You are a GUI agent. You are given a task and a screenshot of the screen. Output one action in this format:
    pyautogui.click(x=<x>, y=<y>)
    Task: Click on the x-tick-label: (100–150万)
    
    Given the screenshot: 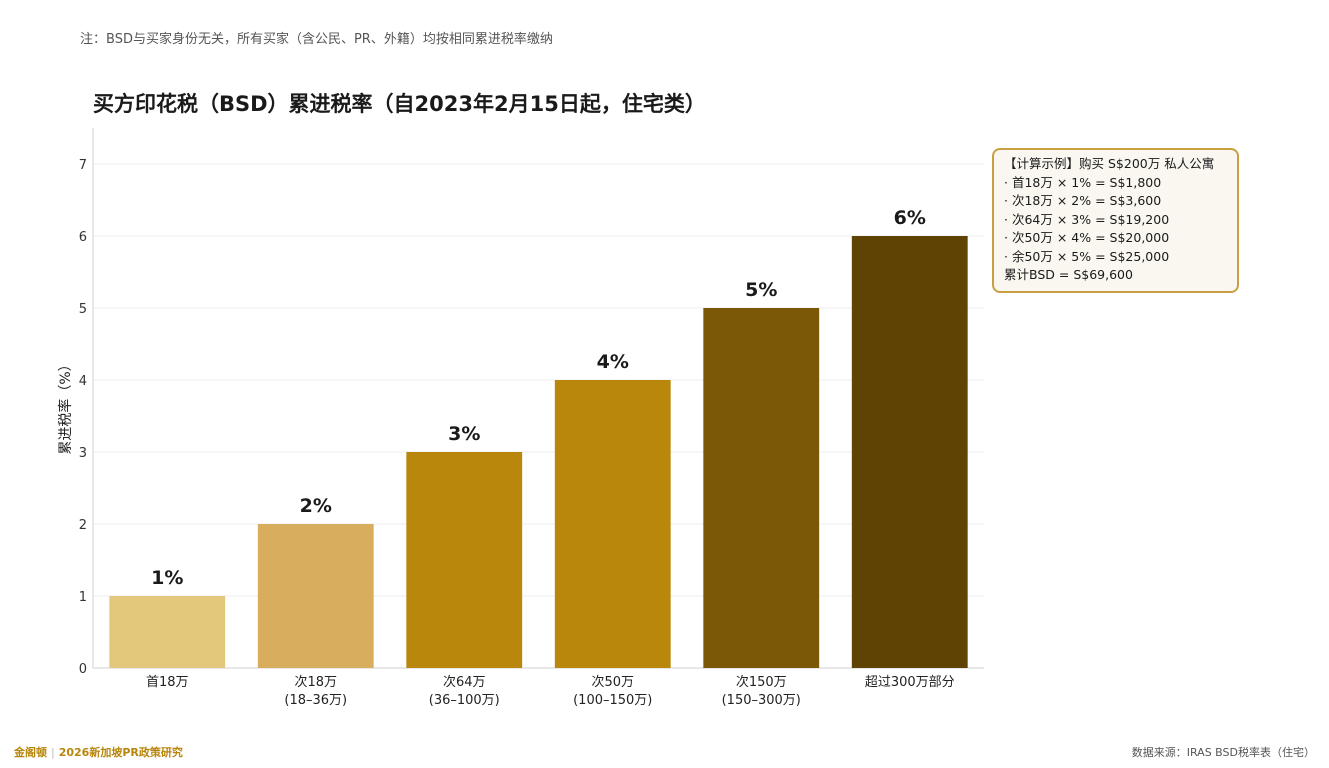 What is the action you would take?
    pyautogui.click(x=612, y=700)
    